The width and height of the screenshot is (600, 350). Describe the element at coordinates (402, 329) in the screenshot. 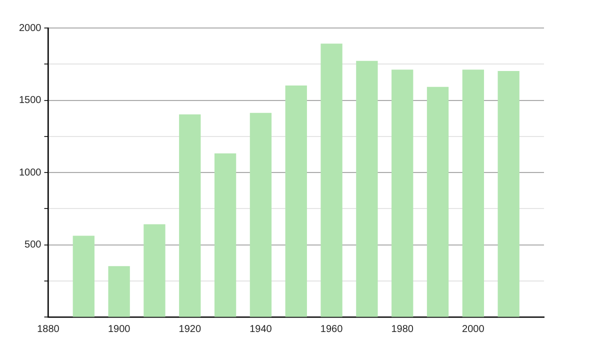

I see `x-tick-label: 1980` at that location.